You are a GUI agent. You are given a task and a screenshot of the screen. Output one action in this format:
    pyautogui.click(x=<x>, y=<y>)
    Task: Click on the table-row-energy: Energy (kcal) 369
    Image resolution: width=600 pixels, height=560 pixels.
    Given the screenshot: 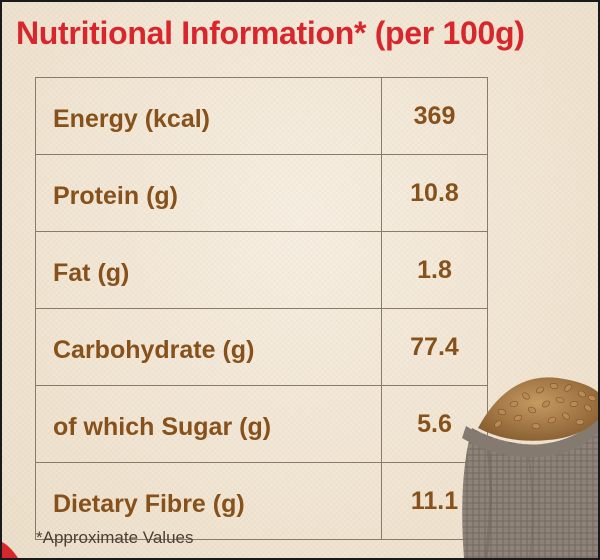 What is the action you would take?
    pyautogui.click(x=261, y=116)
    